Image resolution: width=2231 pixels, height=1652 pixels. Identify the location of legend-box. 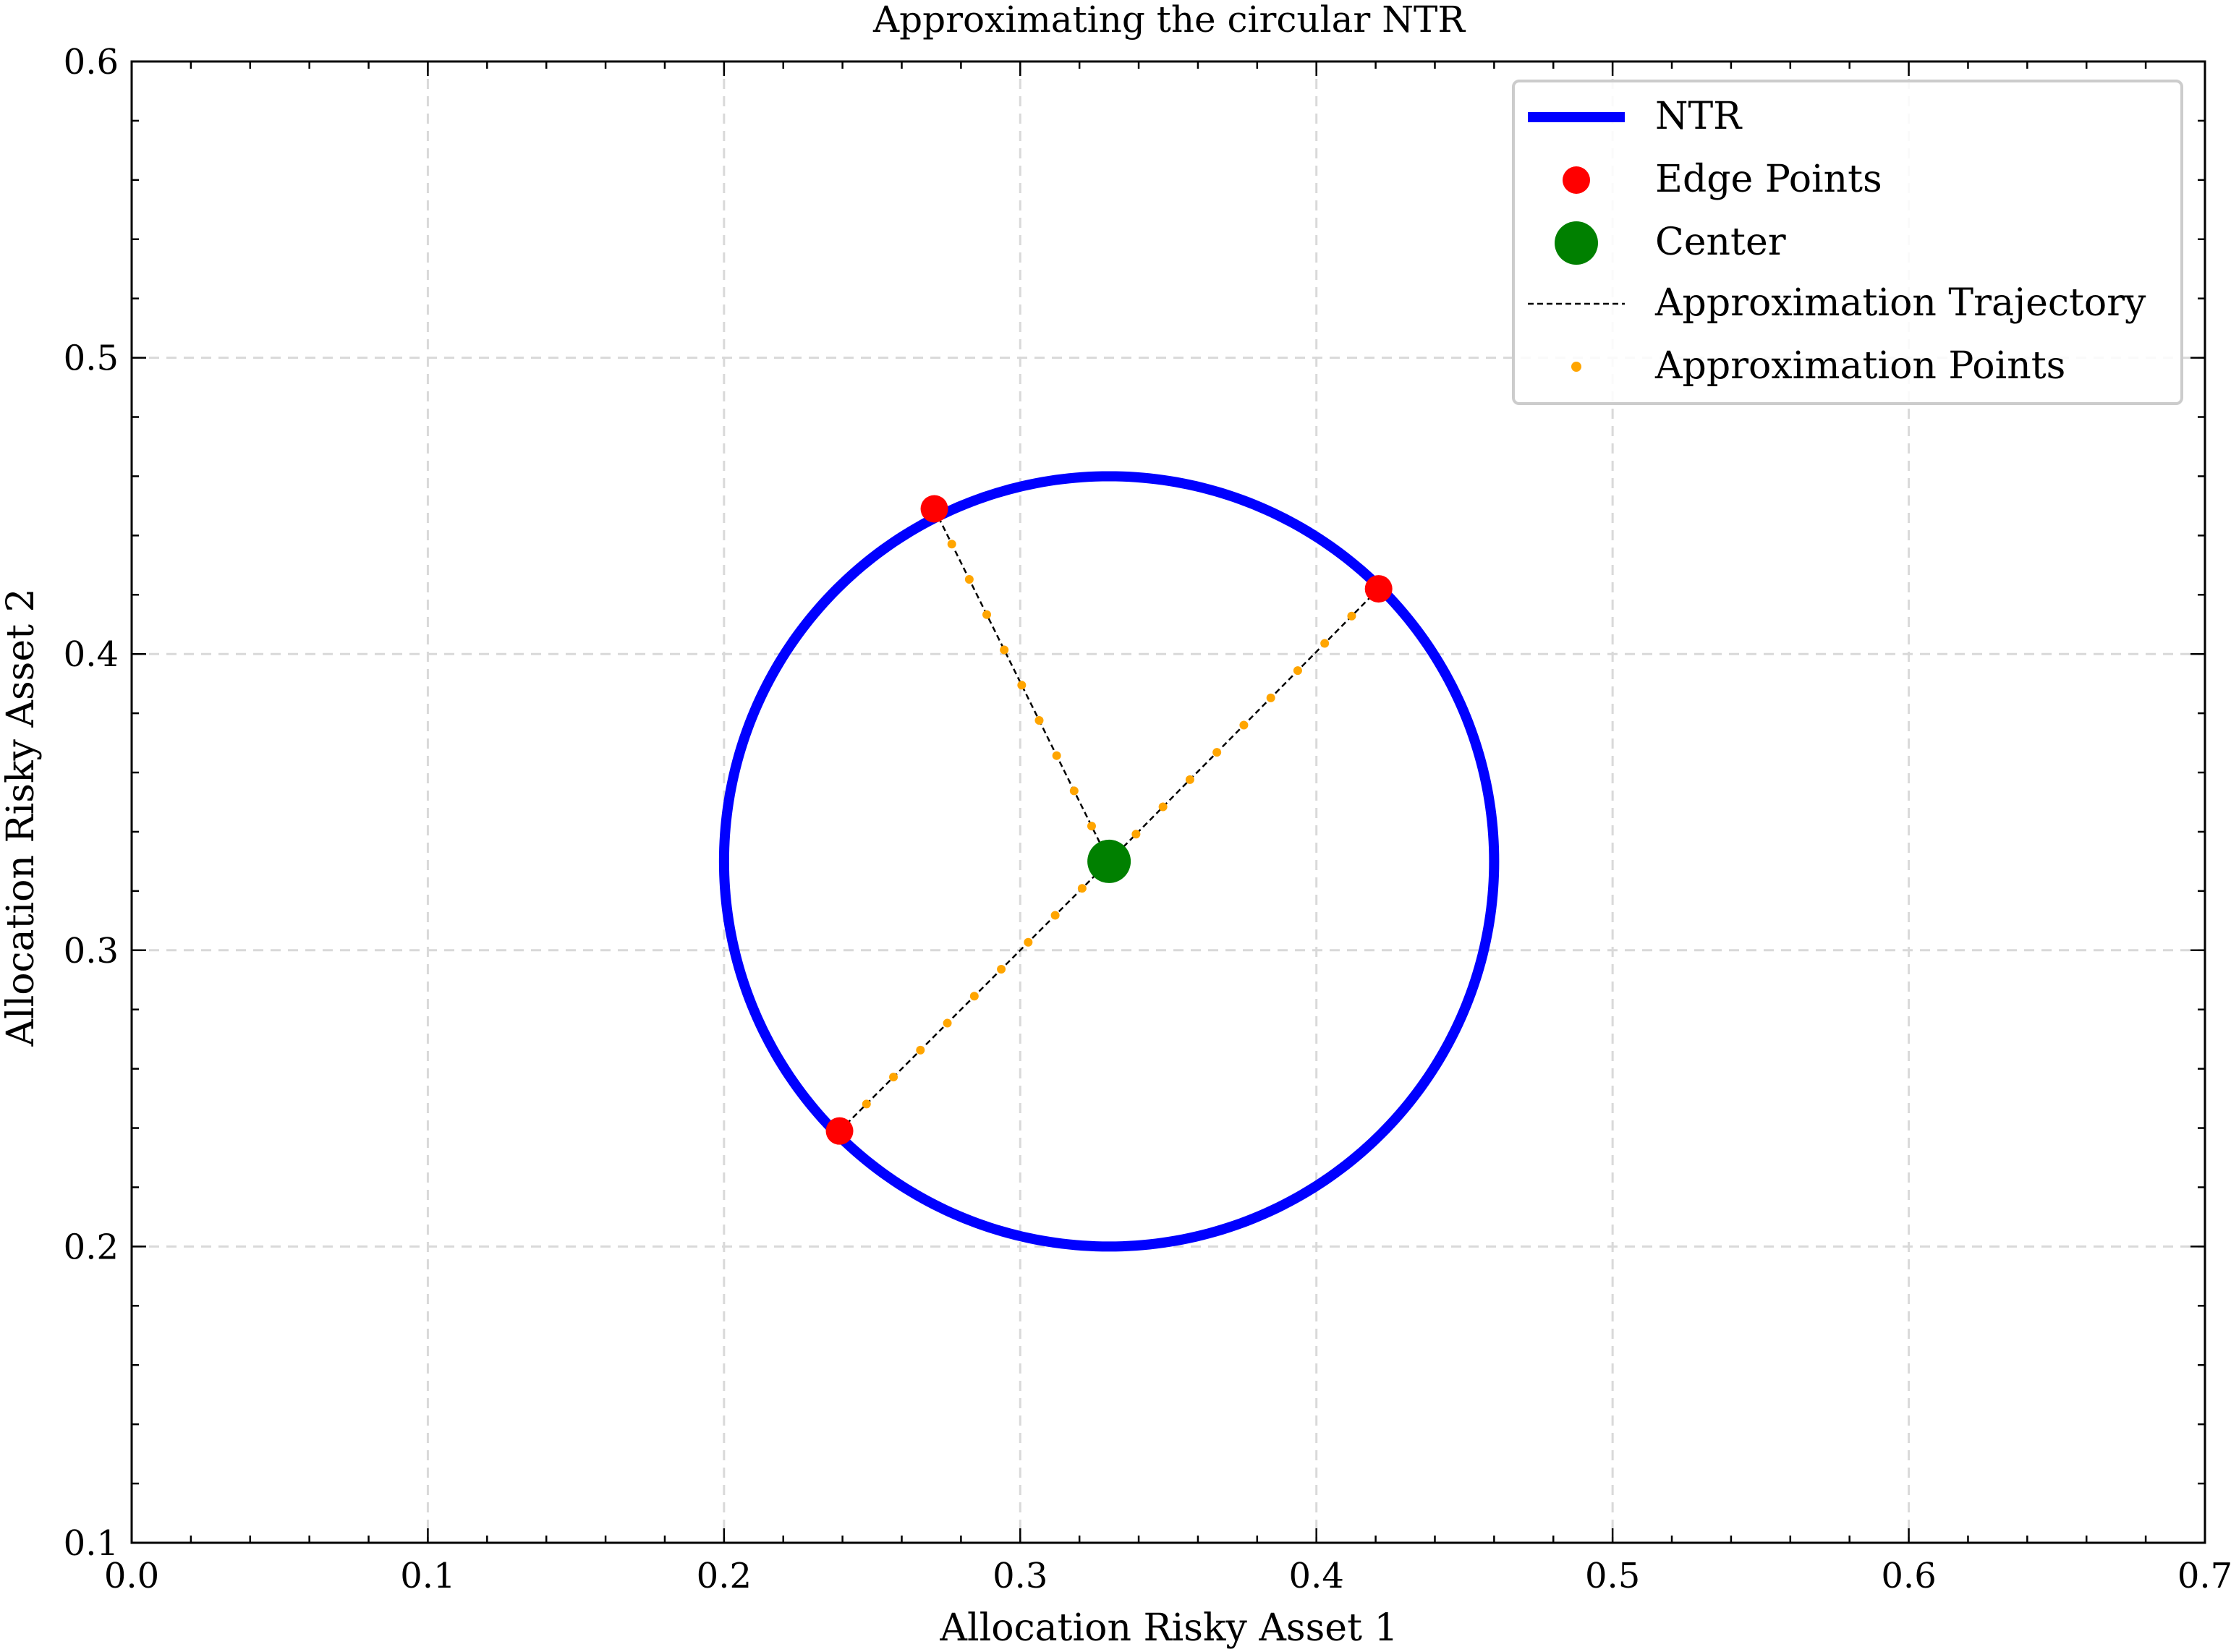
(1847, 242).